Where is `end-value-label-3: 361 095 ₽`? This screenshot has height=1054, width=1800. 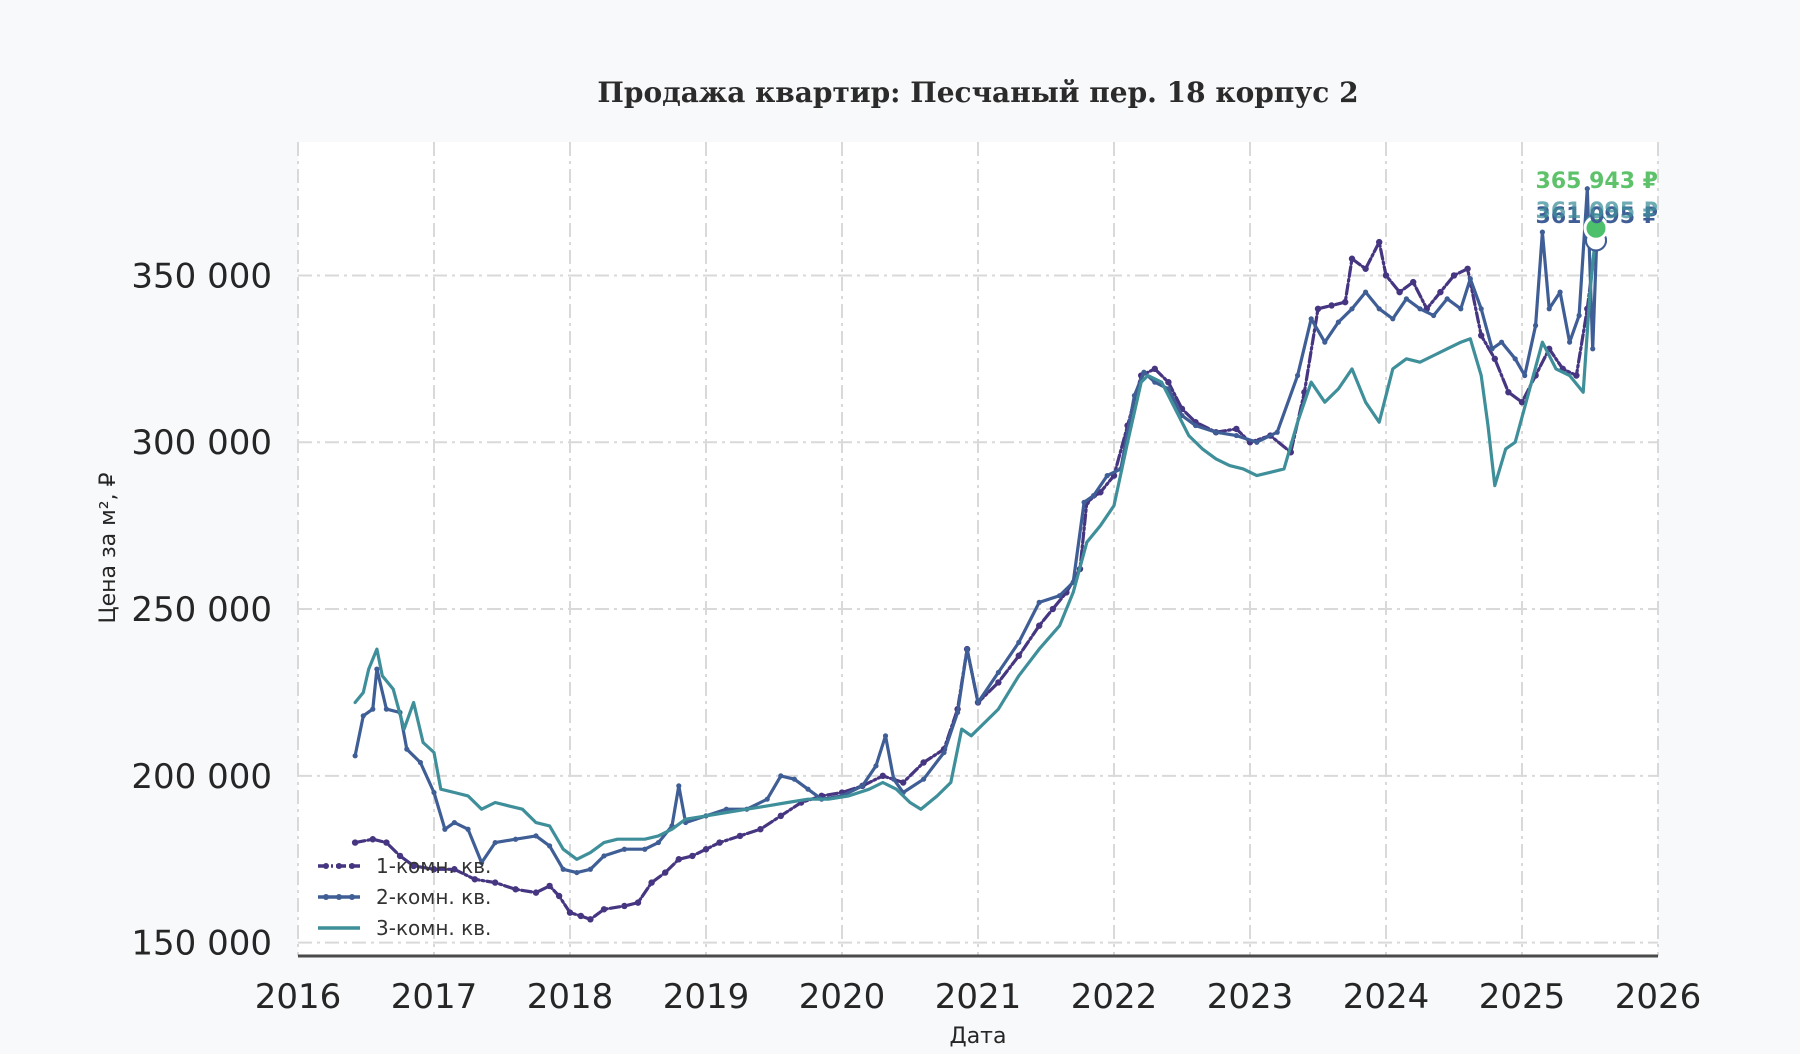 end-value-label-3: 361 095 ₽ is located at coordinates (1597, 211).